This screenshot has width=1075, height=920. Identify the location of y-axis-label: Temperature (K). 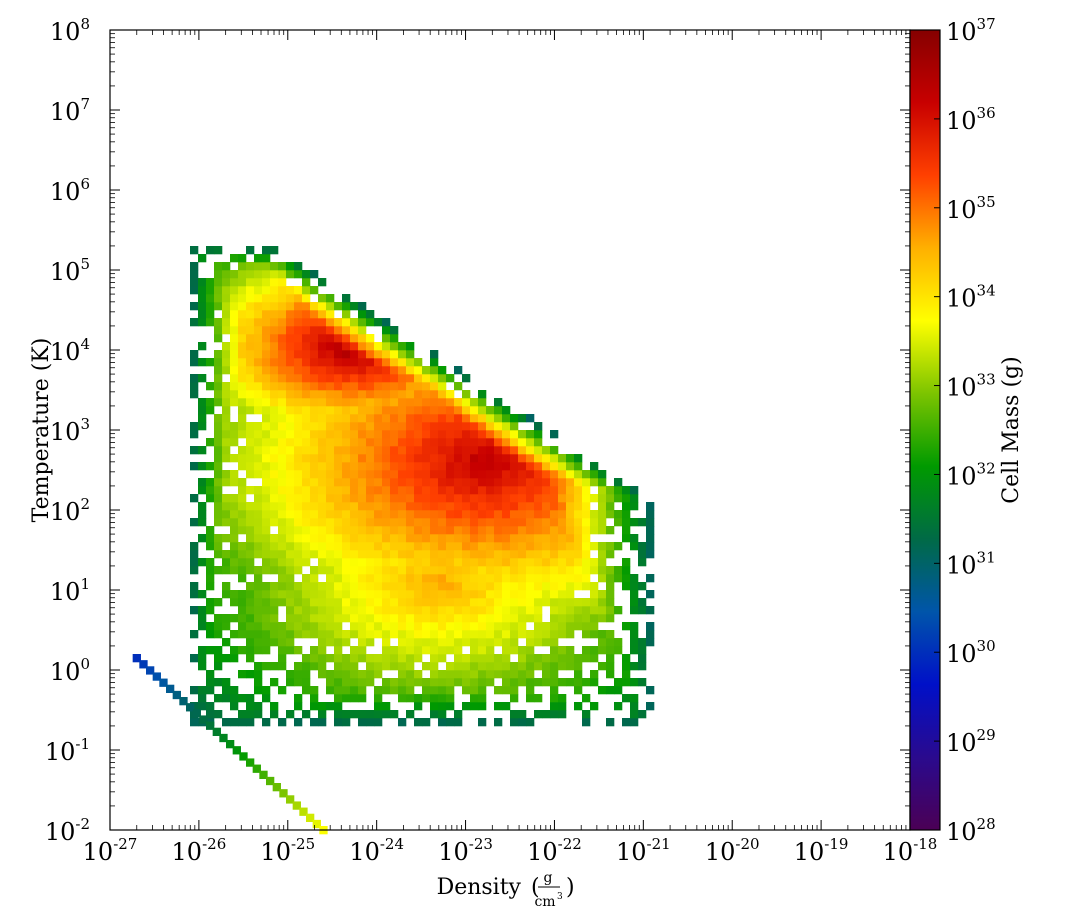
(41, 430).